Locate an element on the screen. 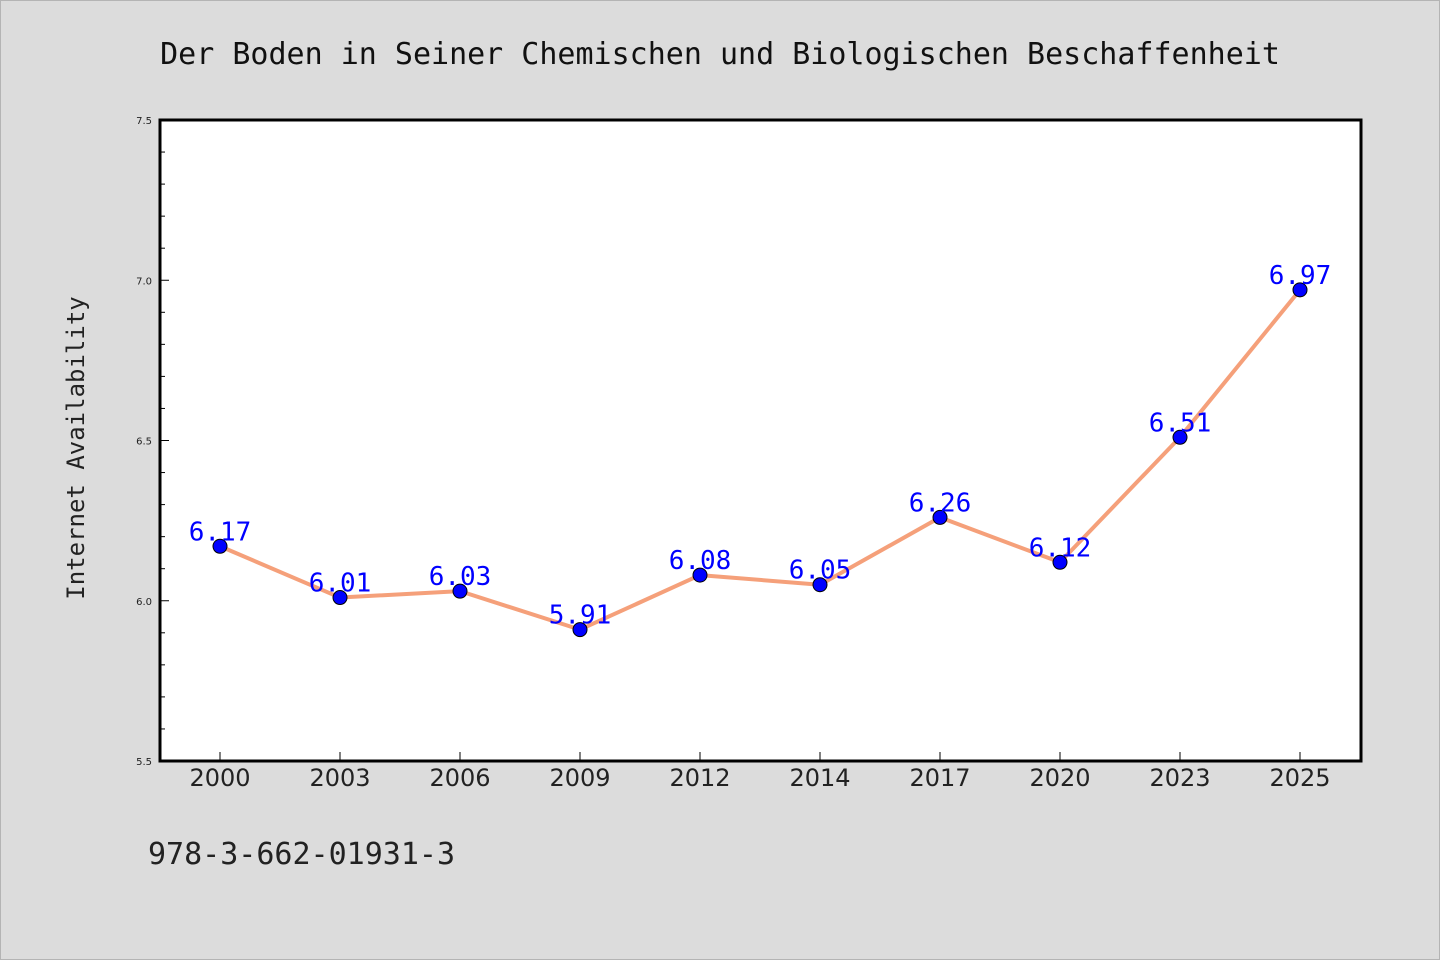 The image size is (1440, 960). data-label: 6.01 is located at coordinates (340, 584).